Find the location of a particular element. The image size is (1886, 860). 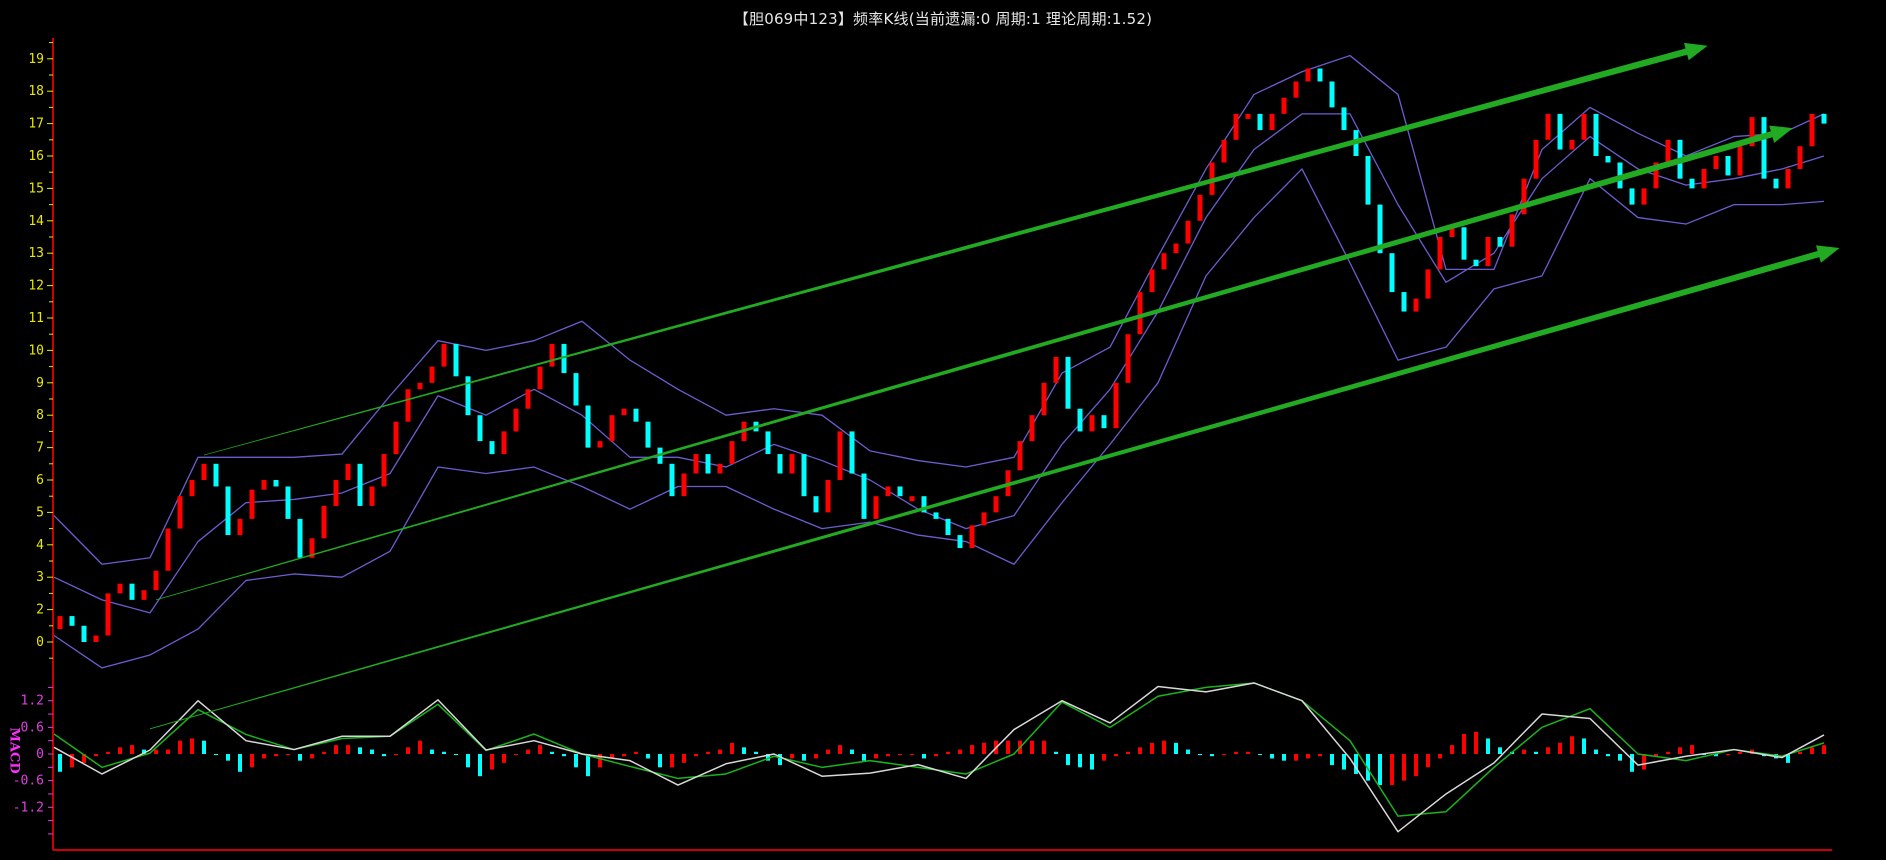

macd-tick-label: -0.6 is located at coordinates (28, 781).